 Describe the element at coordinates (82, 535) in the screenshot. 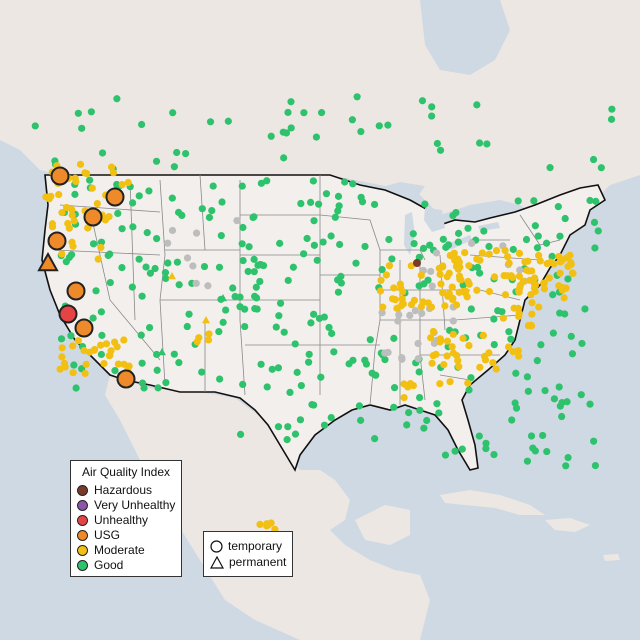

I see `usg-swatch` at that location.